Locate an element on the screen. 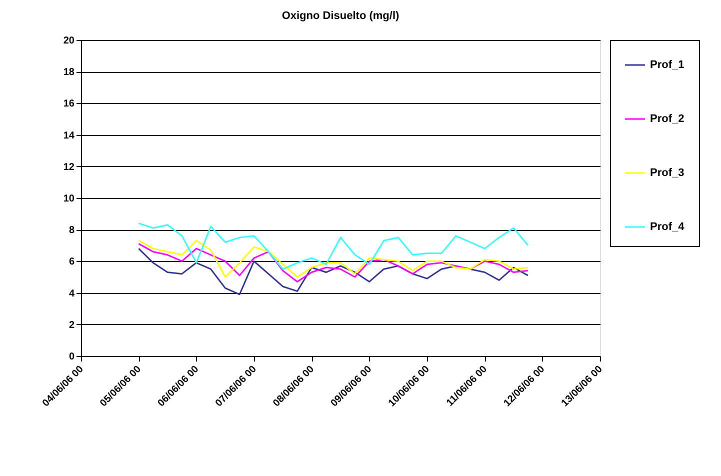 The image size is (721, 476). y-tick-label: 2 is located at coordinates (71, 325).